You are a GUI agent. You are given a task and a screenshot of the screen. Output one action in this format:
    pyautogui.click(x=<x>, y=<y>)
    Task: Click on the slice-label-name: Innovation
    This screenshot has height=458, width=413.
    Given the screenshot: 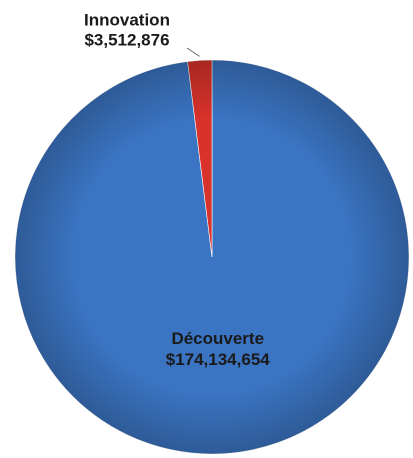 What is the action you would take?
    pyautogui.click(x=127, y=19)
    